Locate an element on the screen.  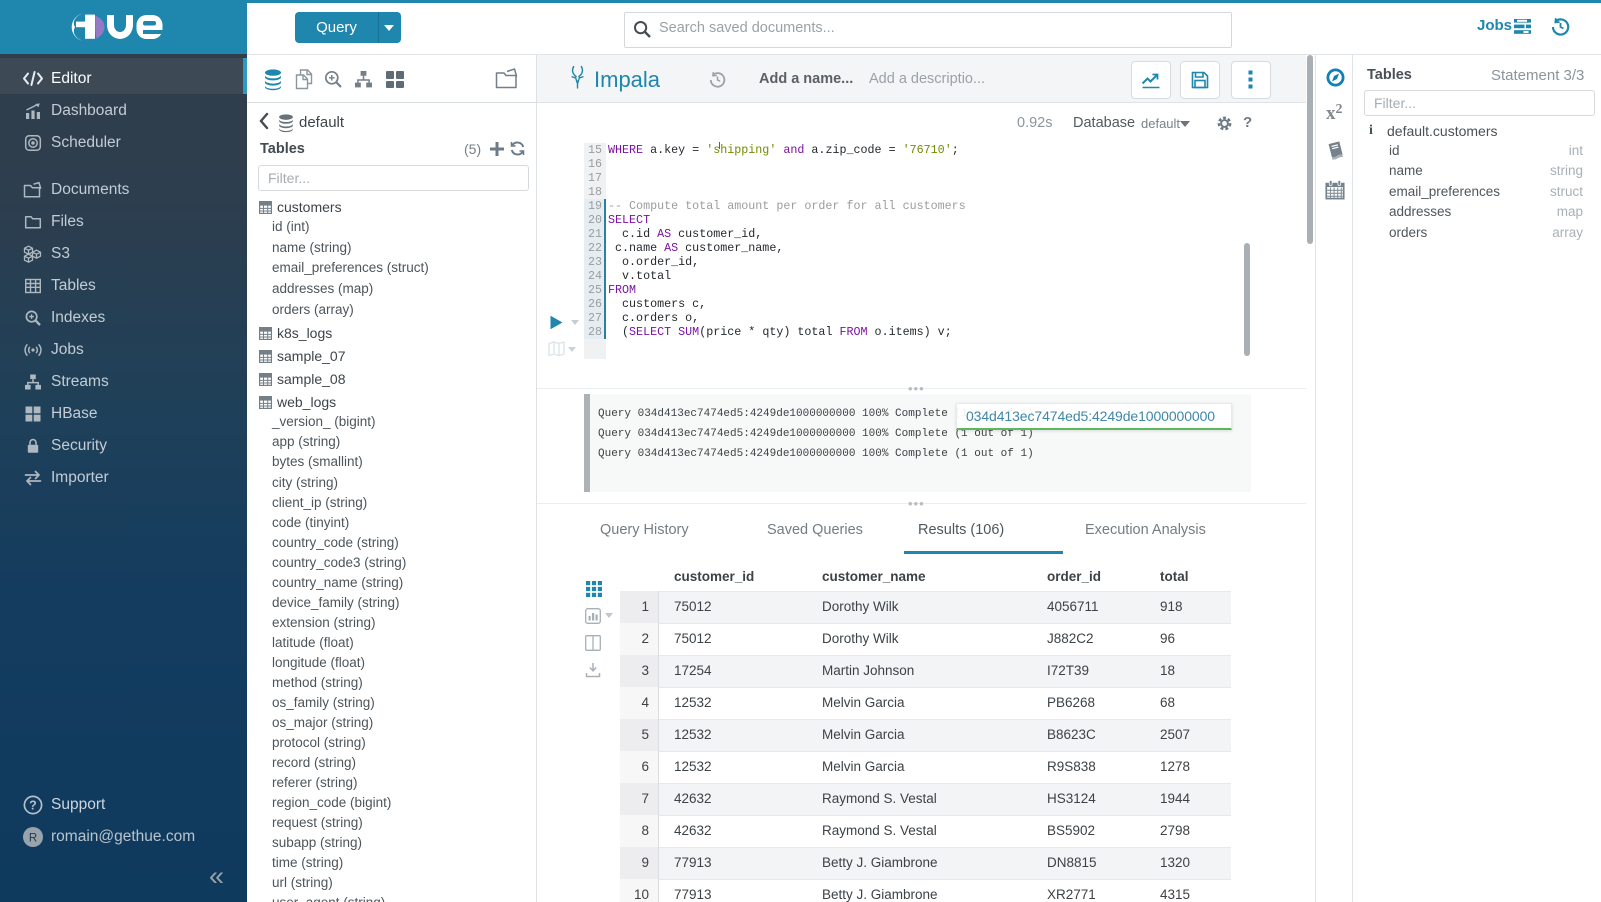
svg-text: R is located at coordinates (33, 838).